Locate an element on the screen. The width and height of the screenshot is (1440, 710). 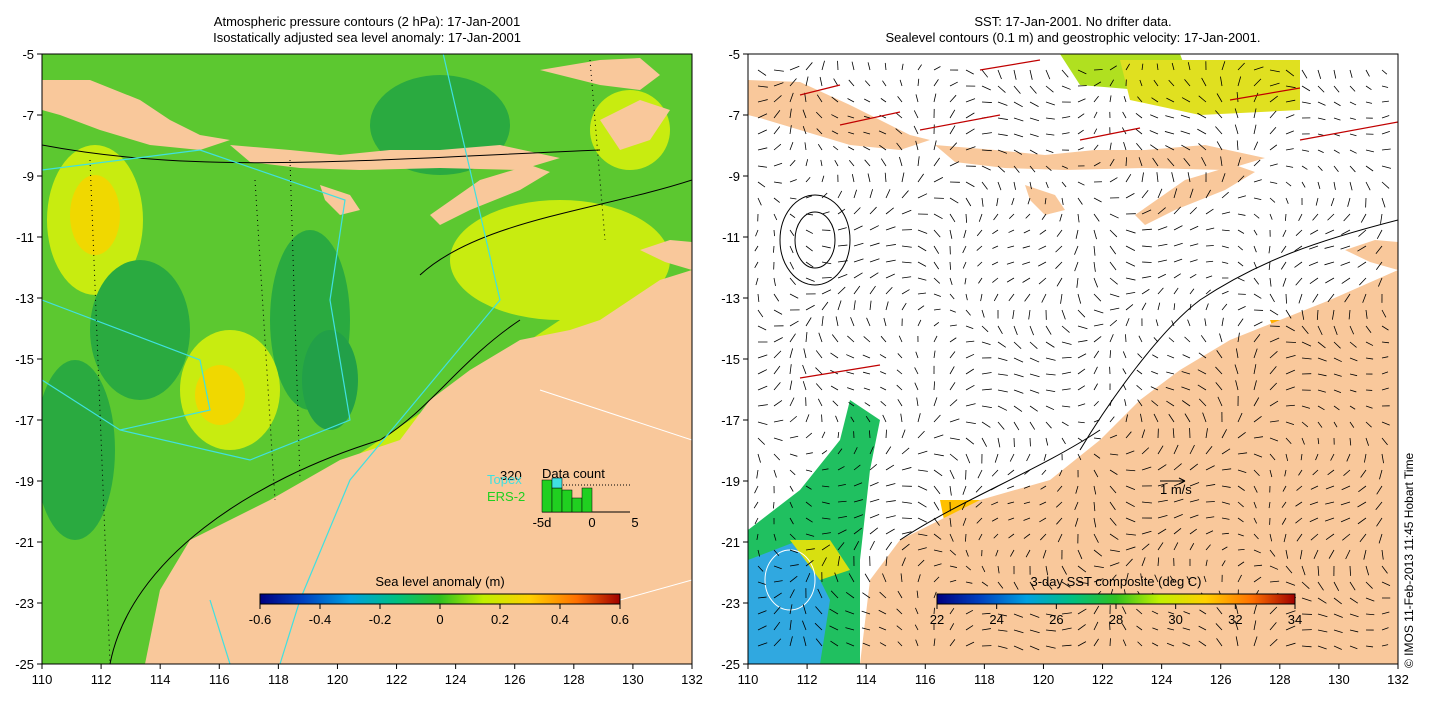
hist-tick: 0 is located at coordinates (591, 522).